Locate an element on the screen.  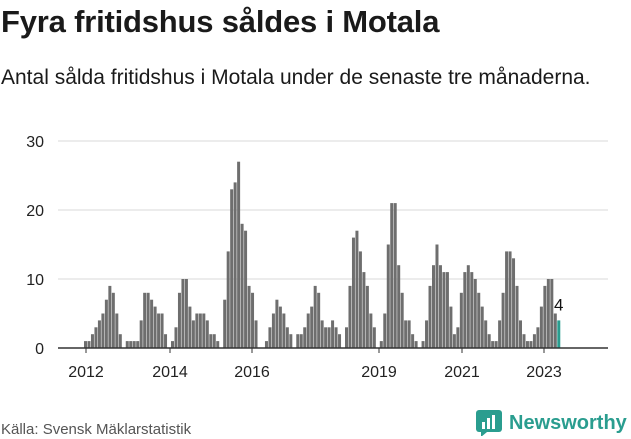
brand-logo: Newsworthy is located at coordinates (551, 423).